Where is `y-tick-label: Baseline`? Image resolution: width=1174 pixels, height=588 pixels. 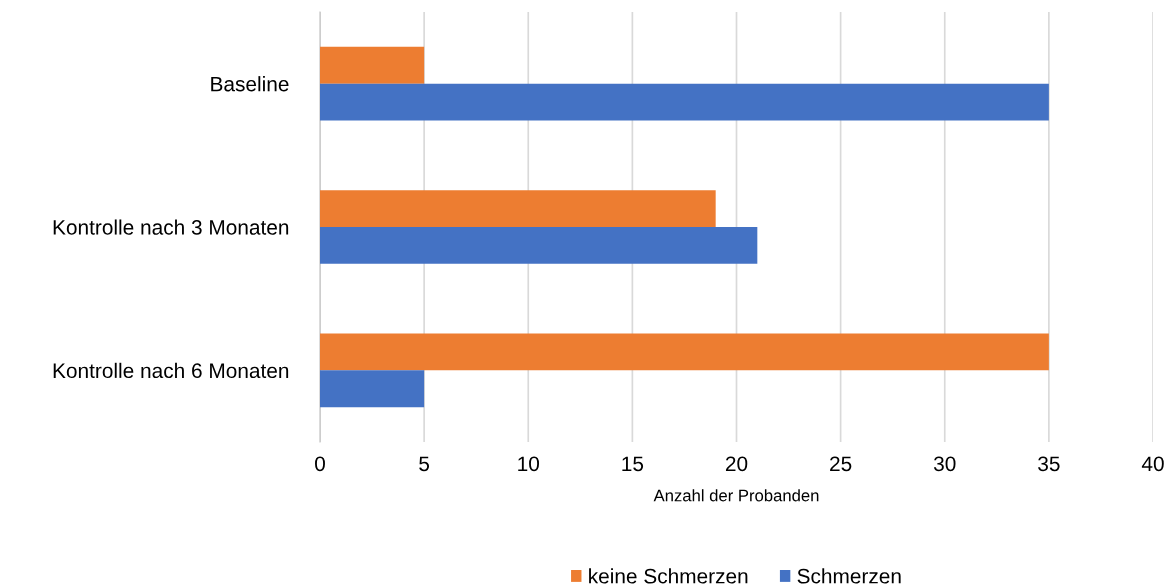
y-tick-label: Baseline is located at coordinates (250, 84).